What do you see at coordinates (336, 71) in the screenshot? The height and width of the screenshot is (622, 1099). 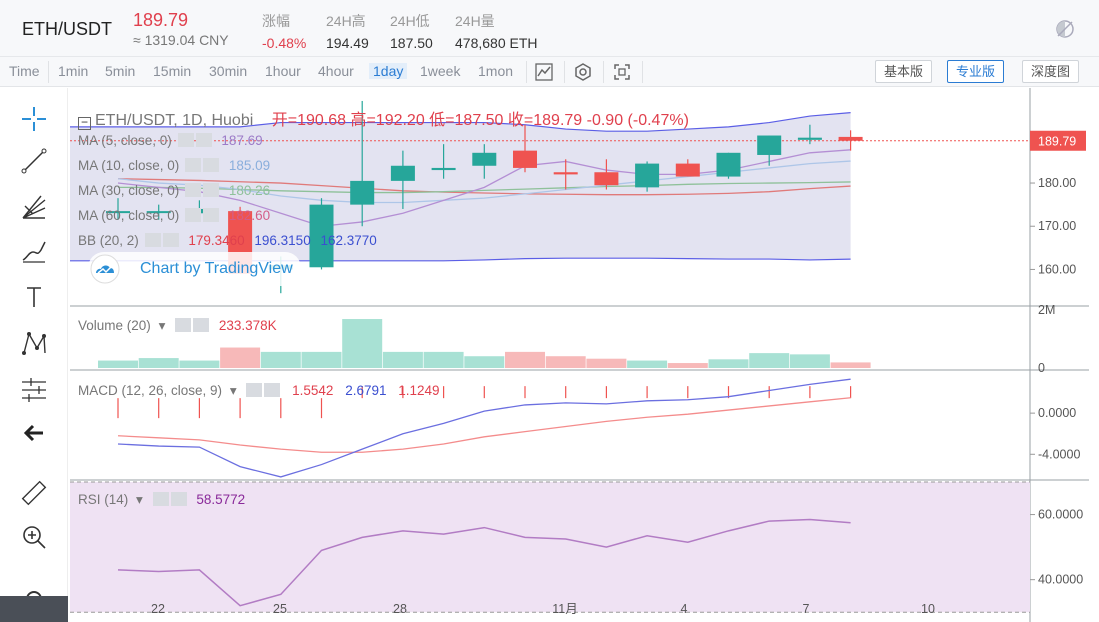 I see `timeframe-4hour: 4hour` at bounding box center [336, 71].